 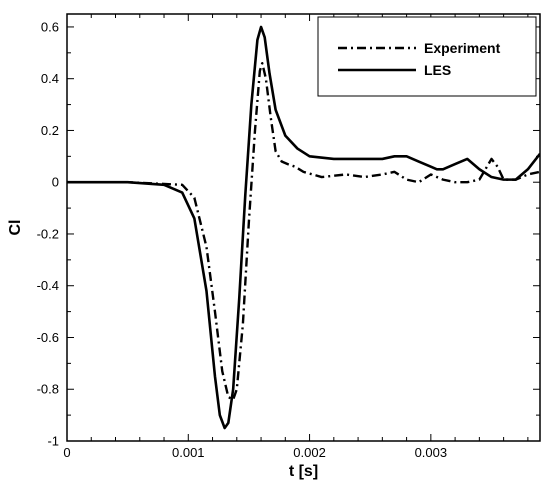 What do you see at coordinates (48, 285) in the screenshot?
I see `y-tick-label: -0.4` at bounding box center [48, 285].